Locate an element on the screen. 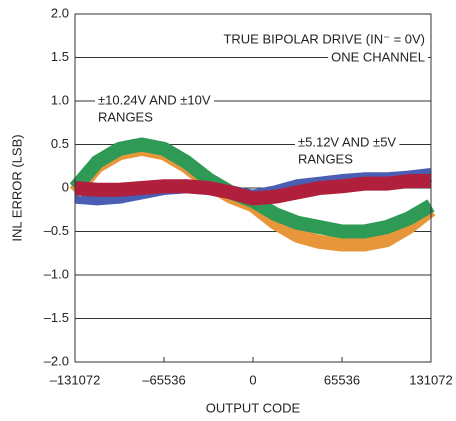 Image resolution: width=456 pixels, height=421 pixels. series-band is located at coordinates (252, 190).